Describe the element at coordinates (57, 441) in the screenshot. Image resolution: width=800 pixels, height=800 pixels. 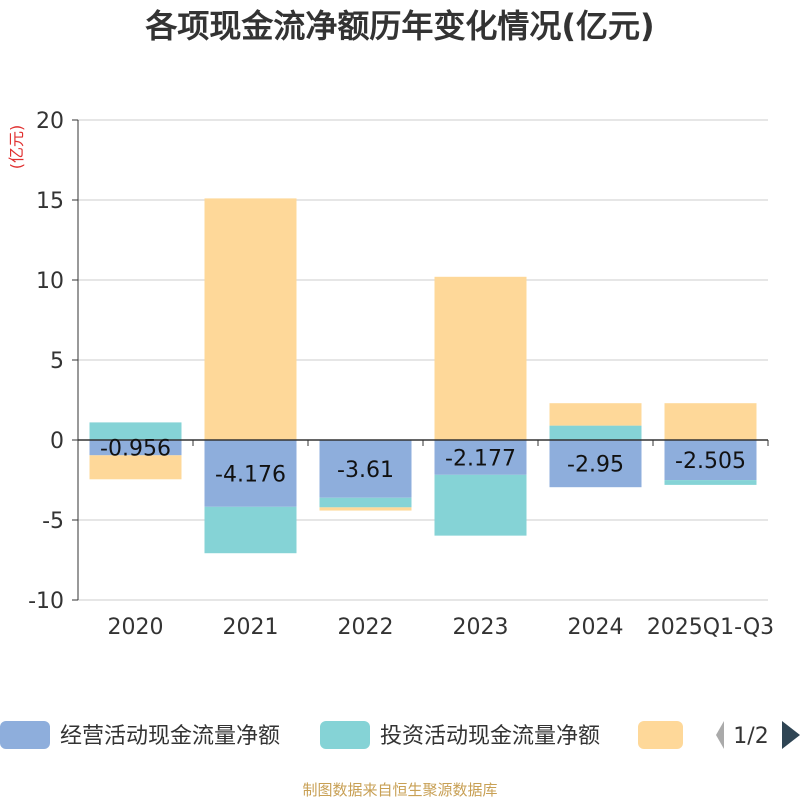
I see `y-tick-label: 0` at that location.